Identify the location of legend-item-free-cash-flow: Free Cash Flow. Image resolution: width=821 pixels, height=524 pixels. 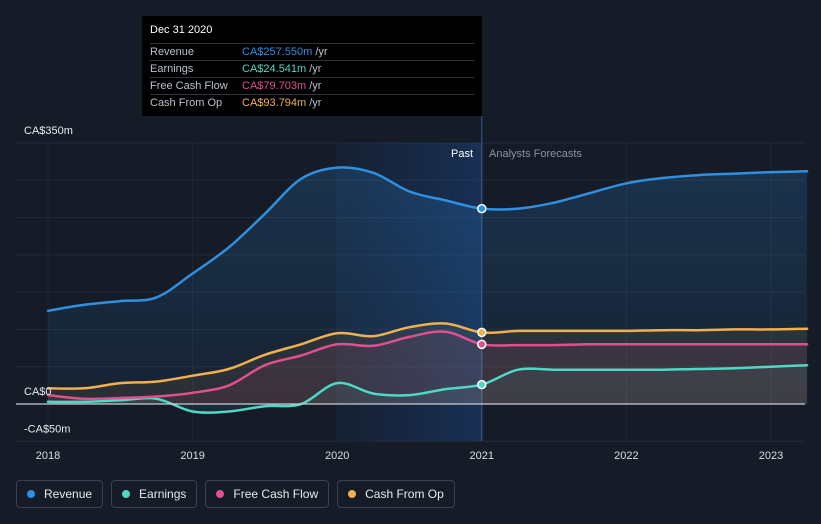
(267, 494).